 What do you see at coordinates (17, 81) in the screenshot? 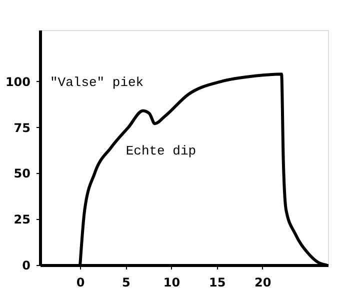
I see `y-tick-label: 100` at bounding box center [17, 81].